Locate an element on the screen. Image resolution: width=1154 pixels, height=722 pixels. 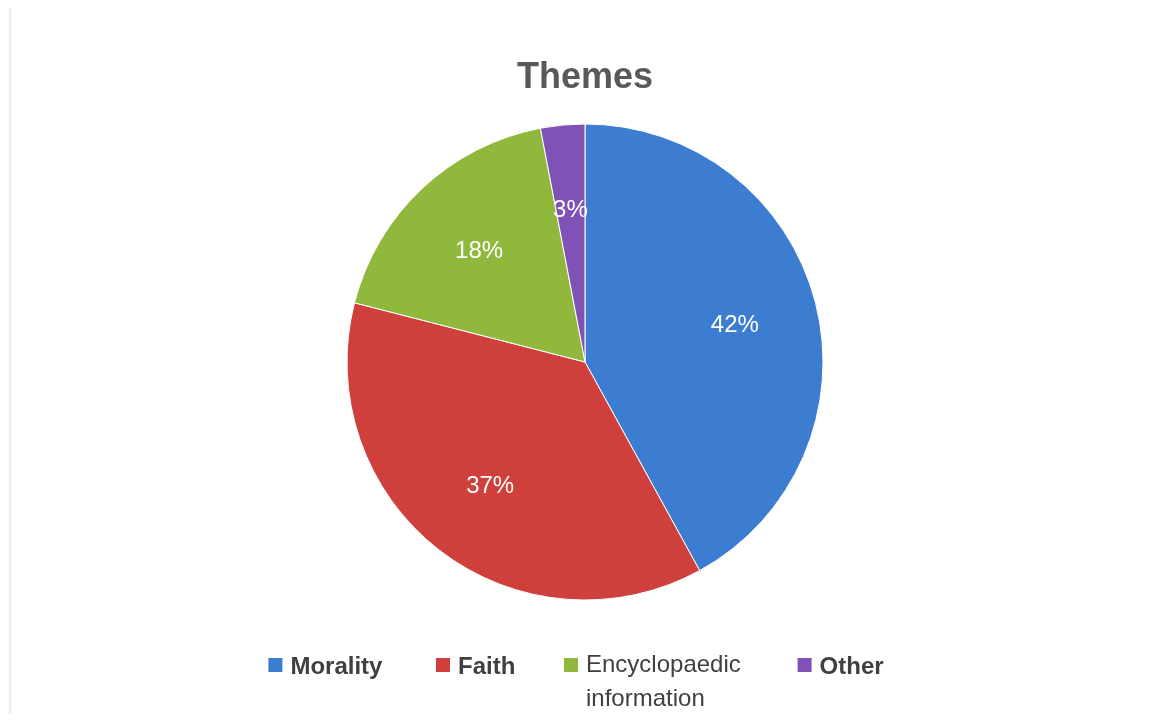
legend-label: Morality is located at coordinates (337, 665).